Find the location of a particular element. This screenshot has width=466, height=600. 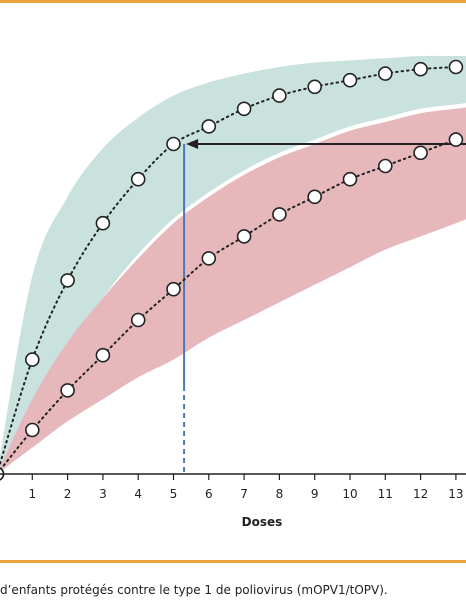

bottom-border is located at coordinates (233, 561).